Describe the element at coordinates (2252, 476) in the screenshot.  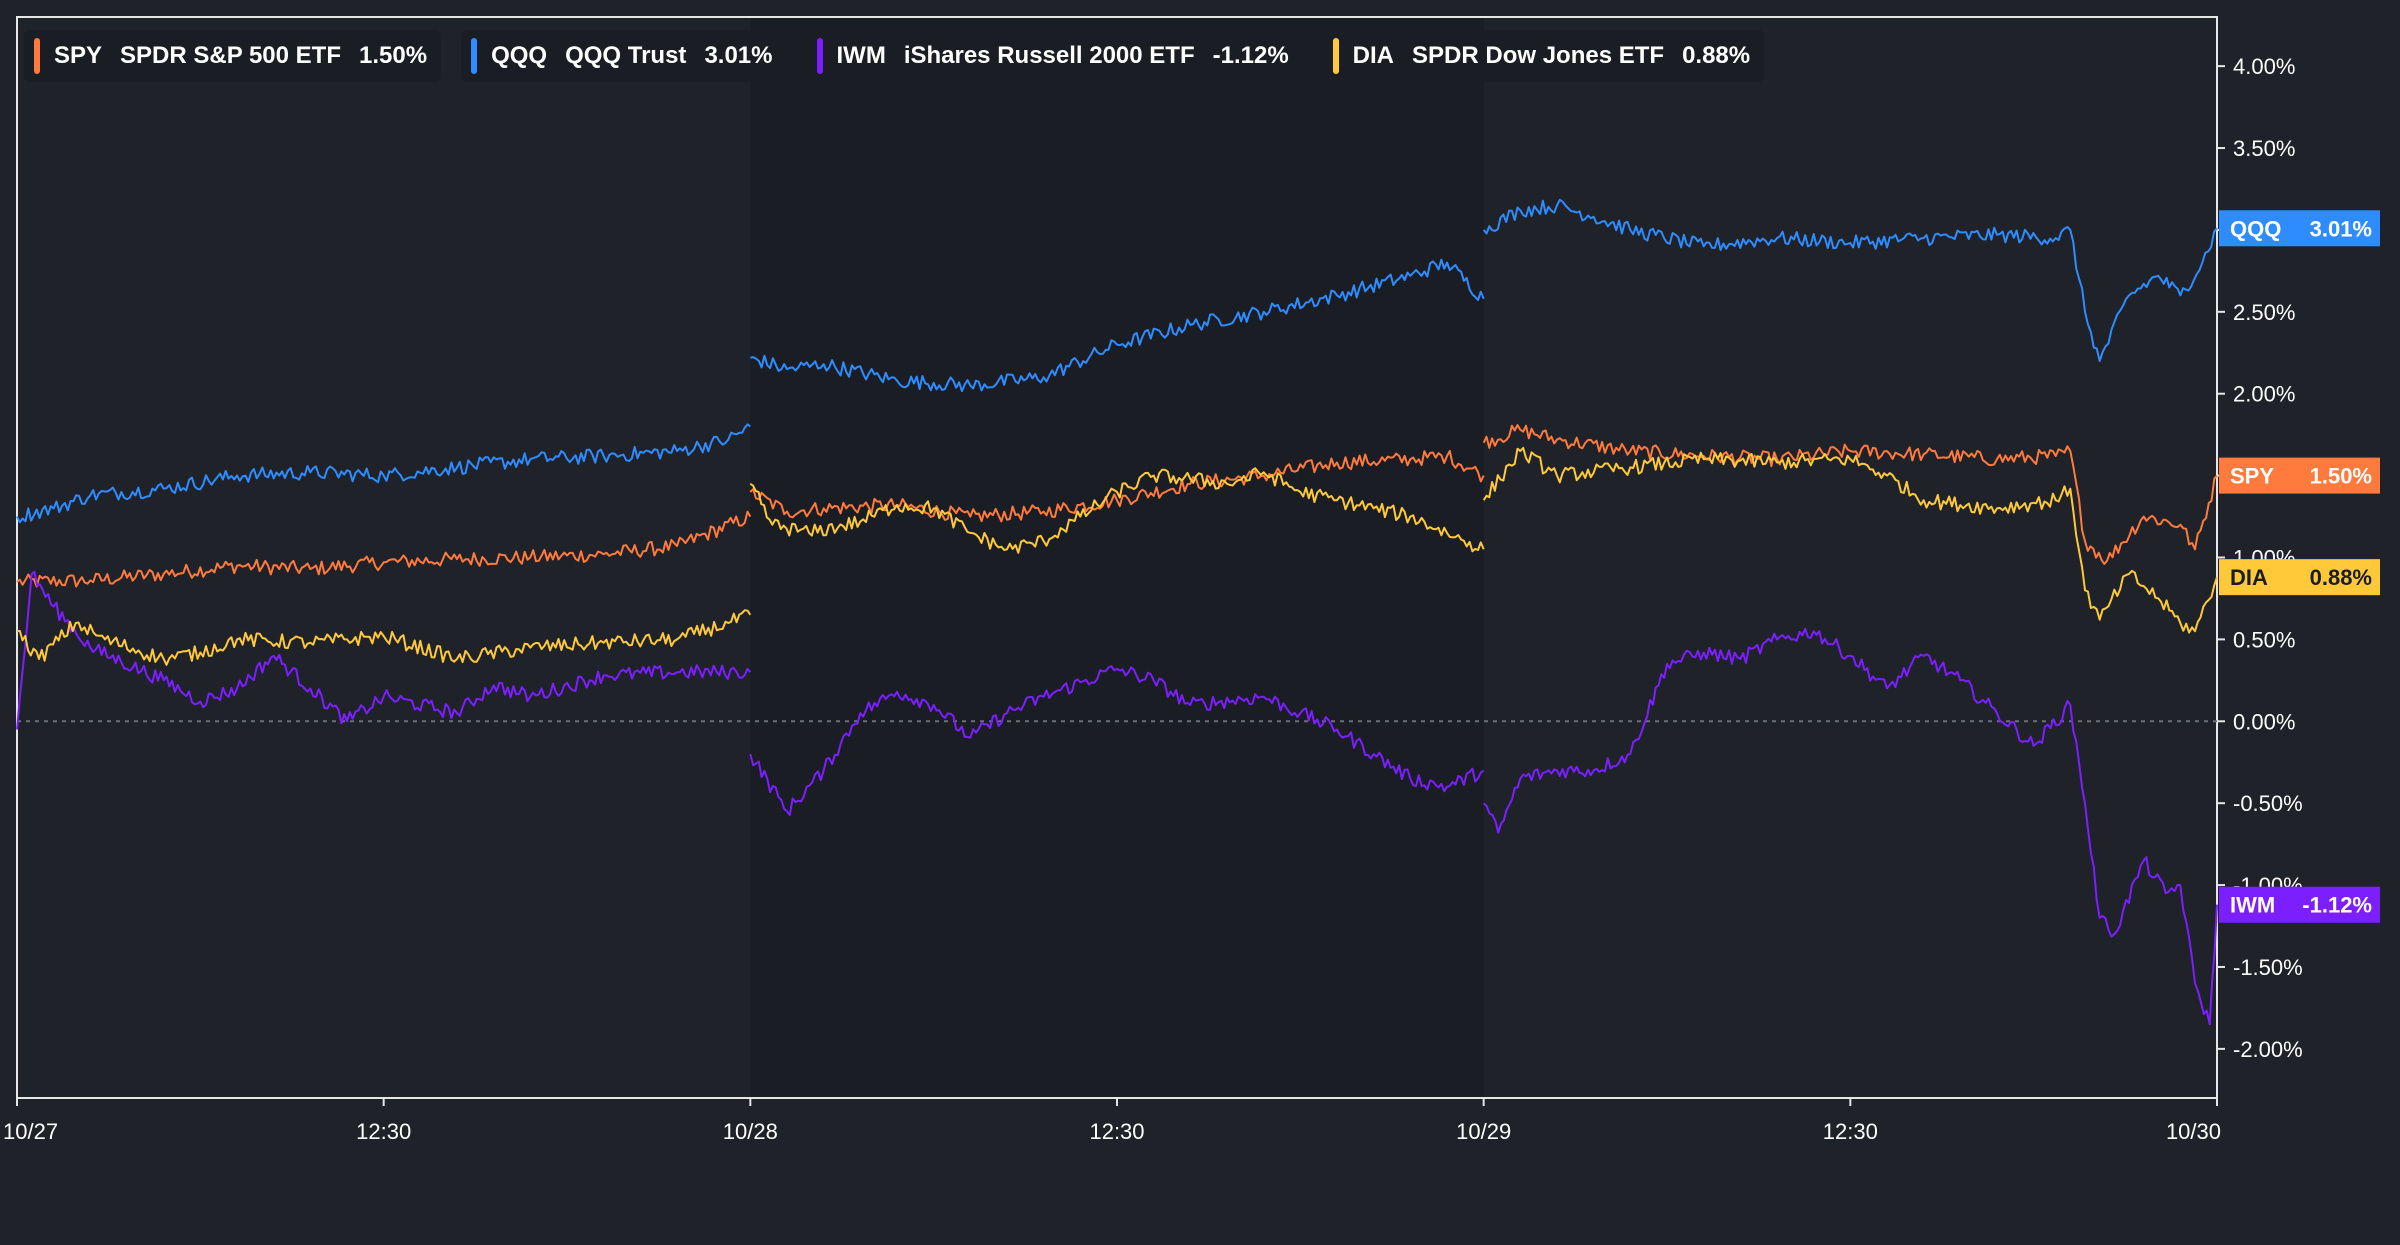
I see `end-label-symbol: SPY` at that location.